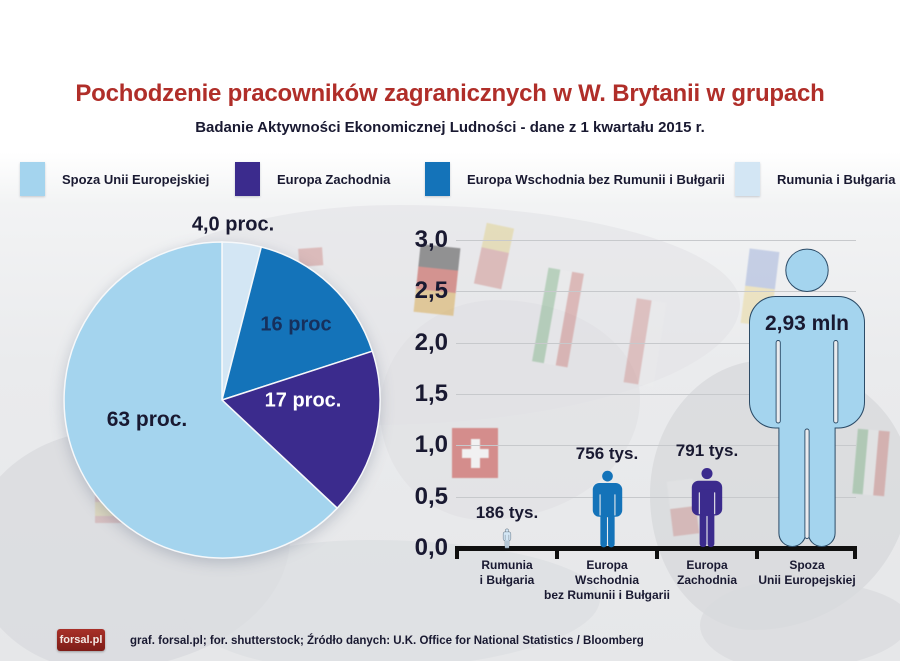  Describe the element at coordinates (233, 224) in the screenshot. I see `pie-slice-label: 4,0 proc.` at that location.